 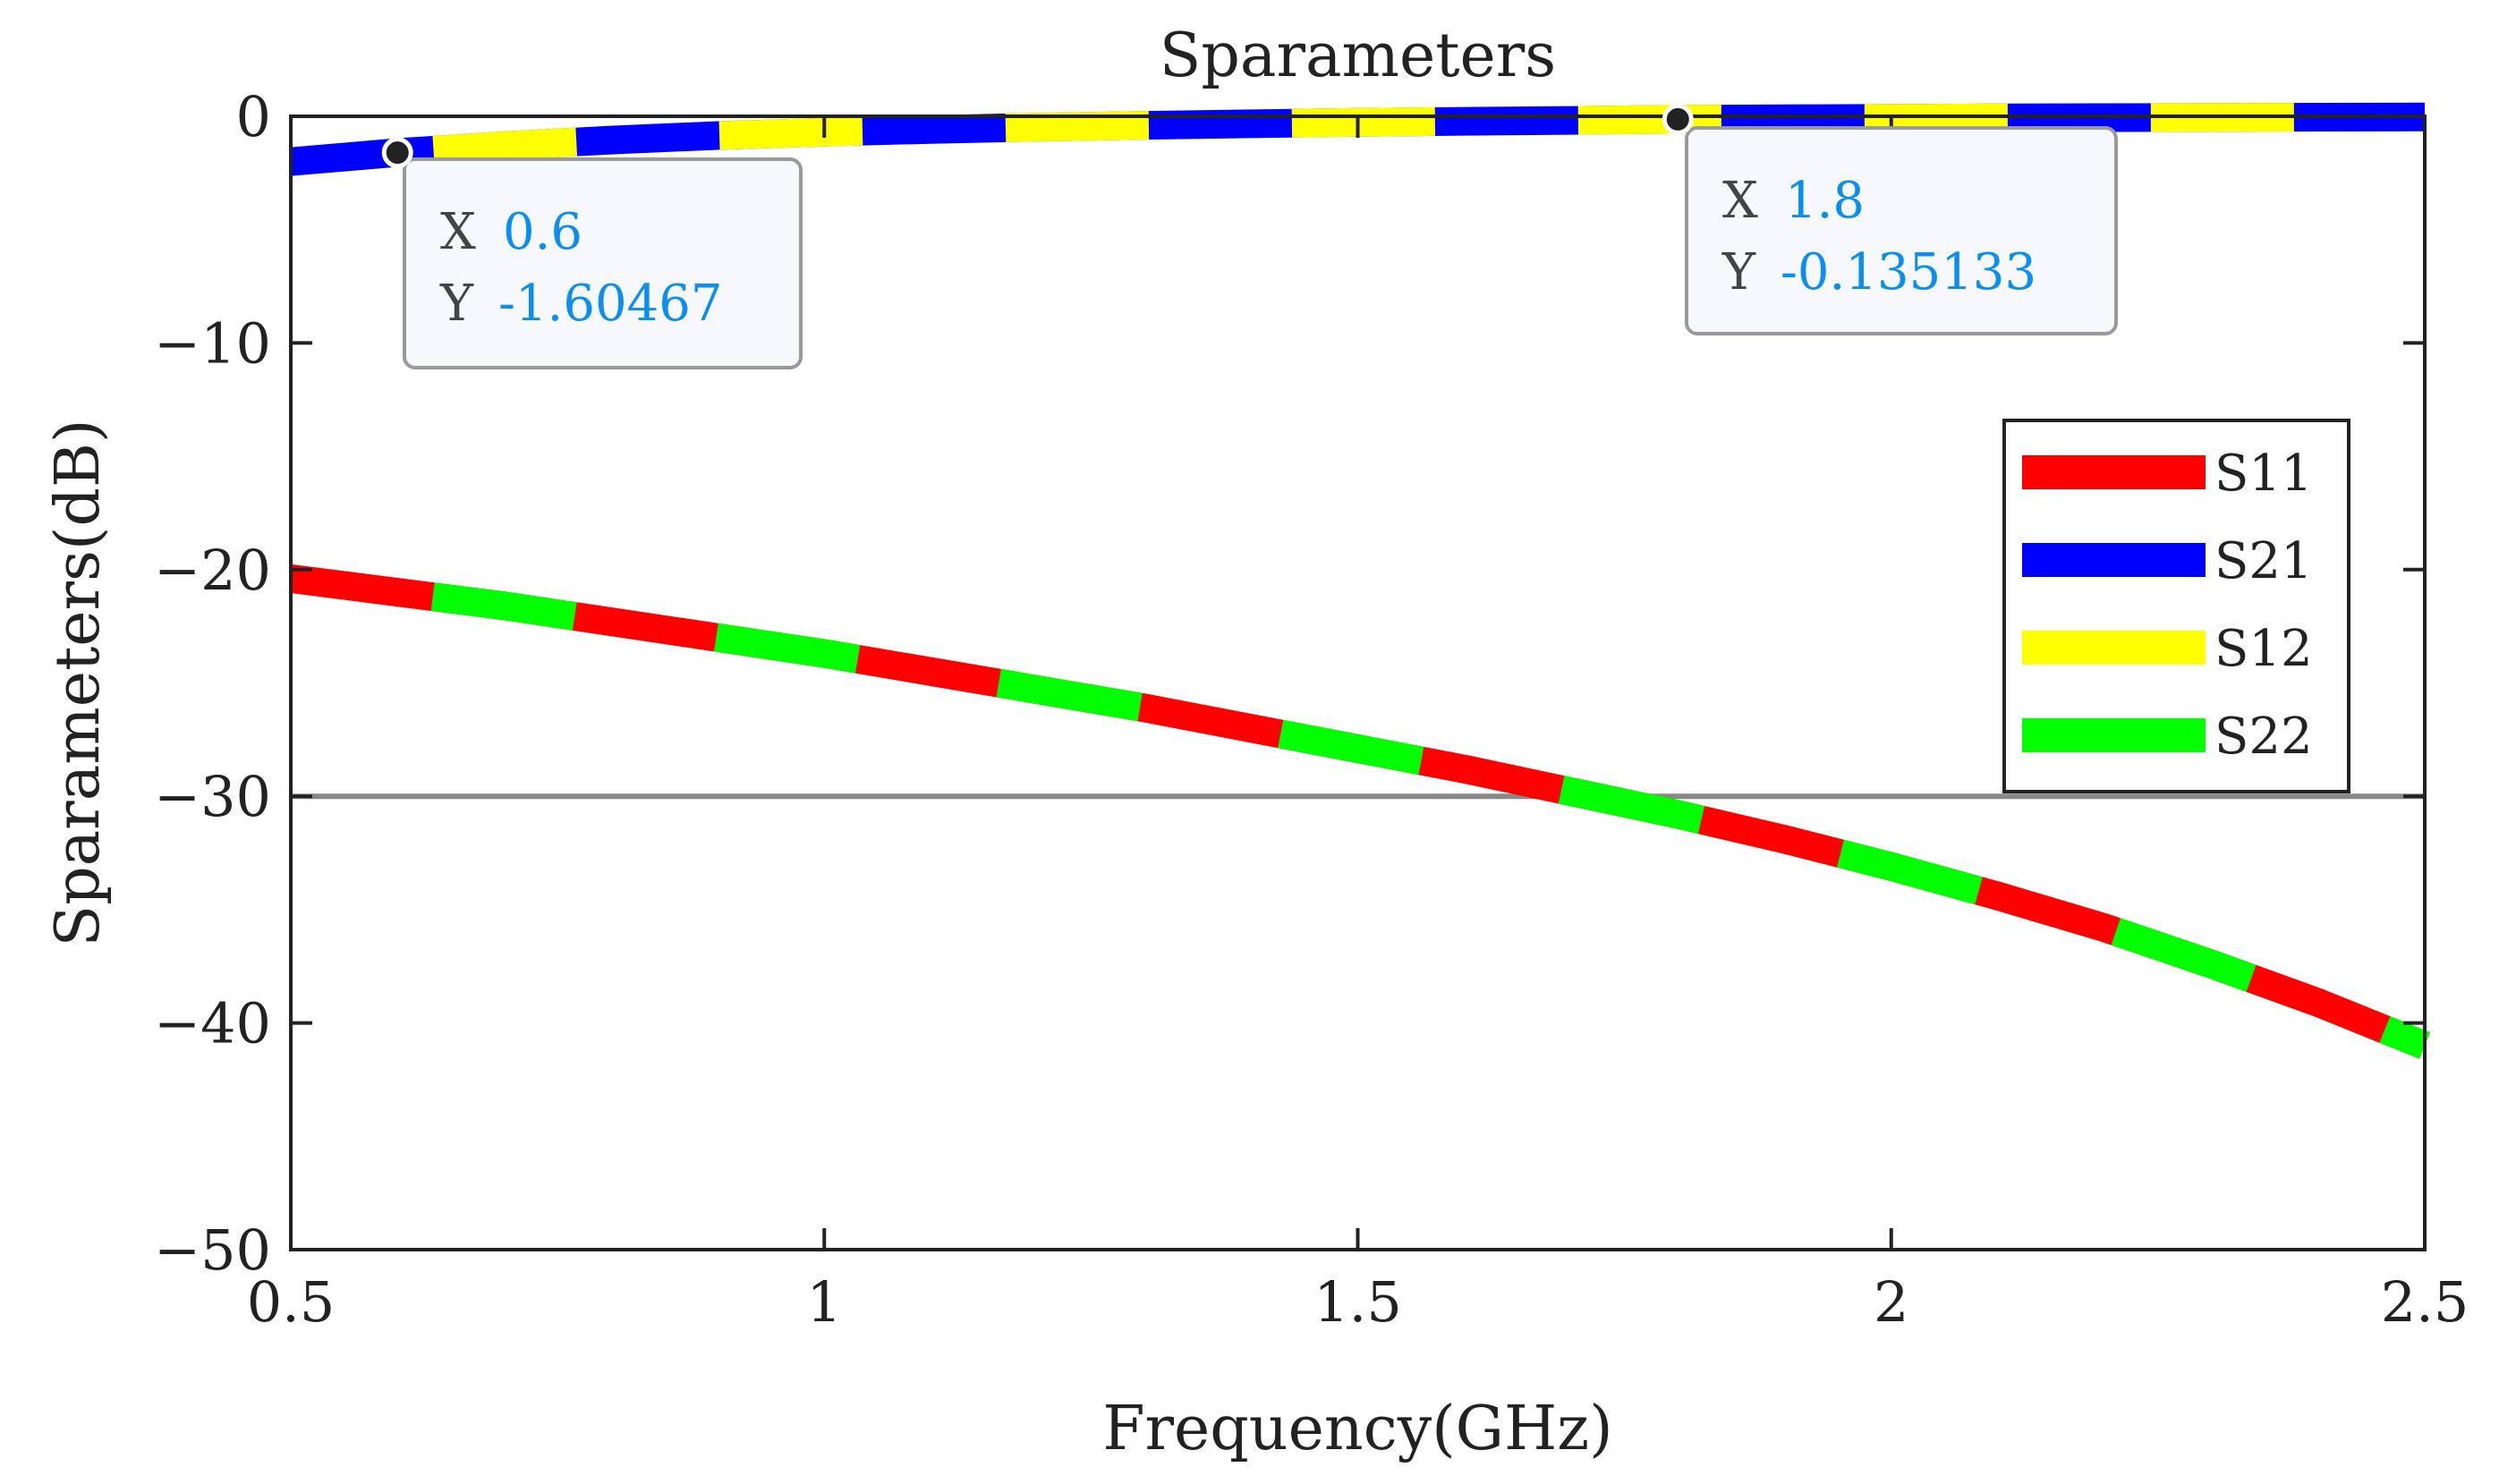 What do you see at coordinates (610, 304) in the screenshot?
I see `datatip-y-value: -1.60467` at bounding box center [610, 304].